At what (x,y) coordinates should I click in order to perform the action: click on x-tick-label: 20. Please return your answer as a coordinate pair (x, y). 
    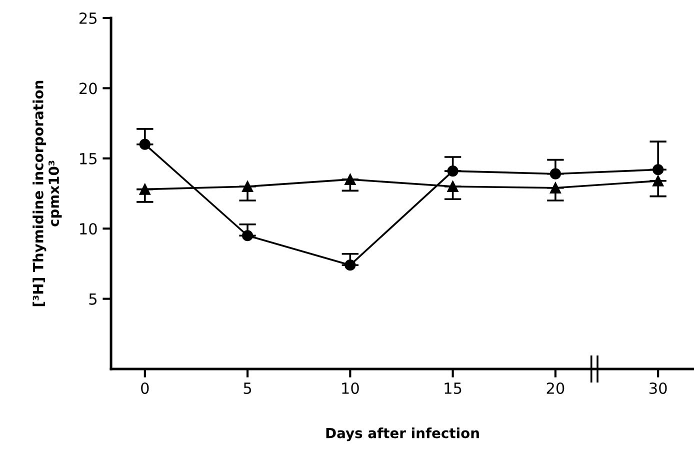
    Looking at the image, I should click on (555, 388).